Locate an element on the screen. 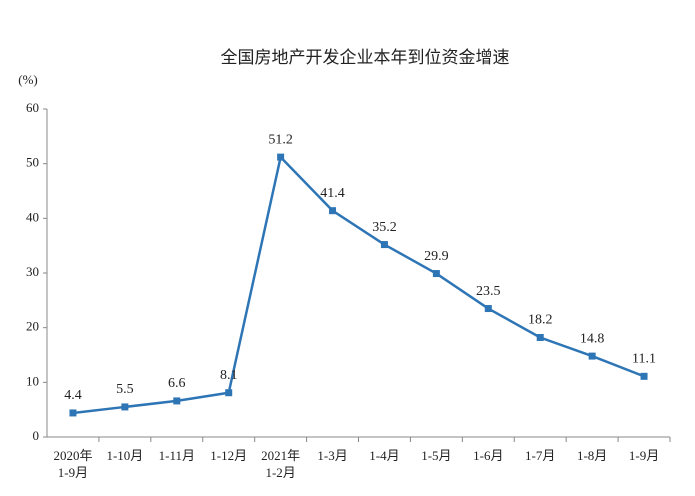 The height and width of the screenshot is (496, 695). y-tick-label: 40 is located at coordinates (32, 216).